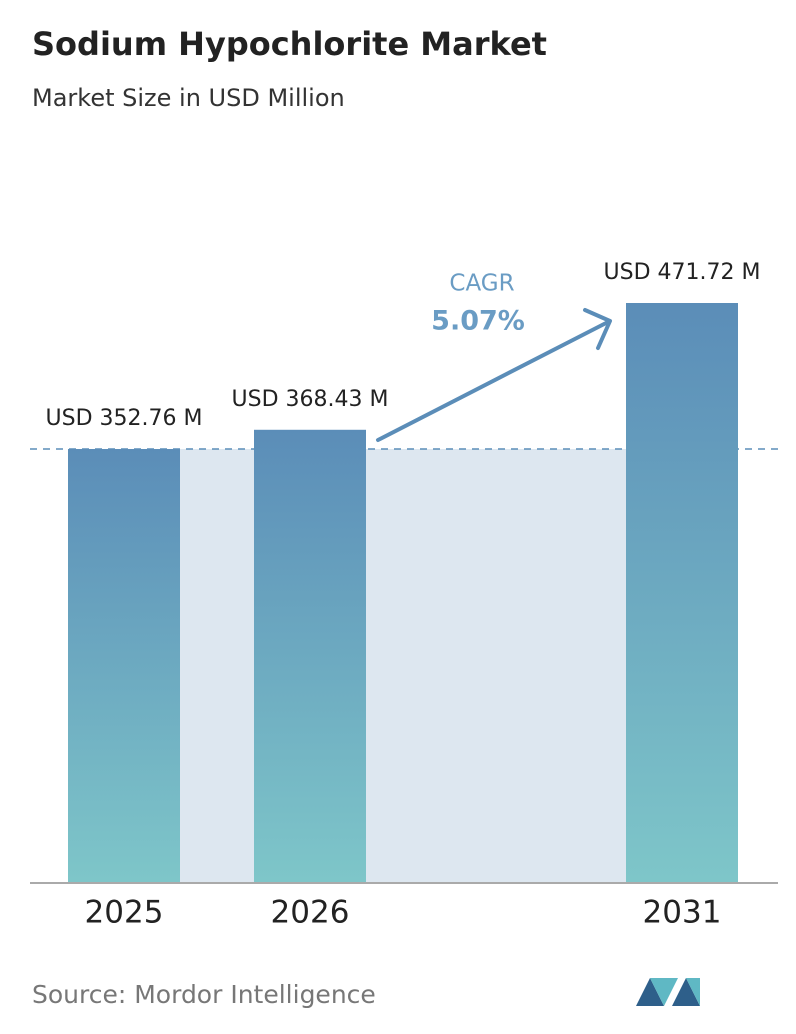 This screenshot has width=796, height=1034. What do you see at coordinates (188, 98) in the screenshot?
I see `chart-subtitle: Market Size in USD Million` at bounding box center [188, 98].